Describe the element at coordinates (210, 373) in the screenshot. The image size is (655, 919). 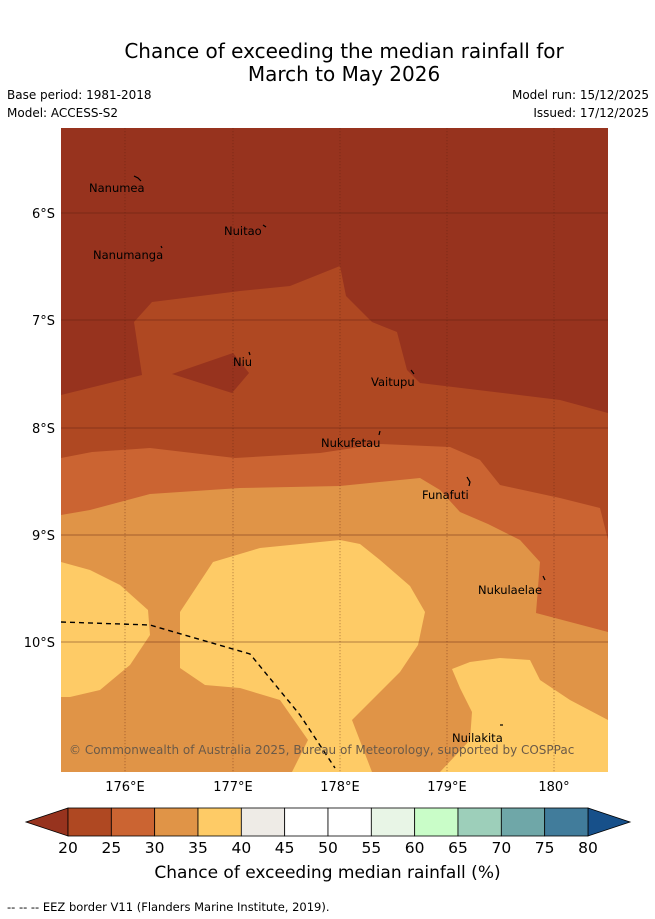
I see `band-20-25-pocket` at that location.